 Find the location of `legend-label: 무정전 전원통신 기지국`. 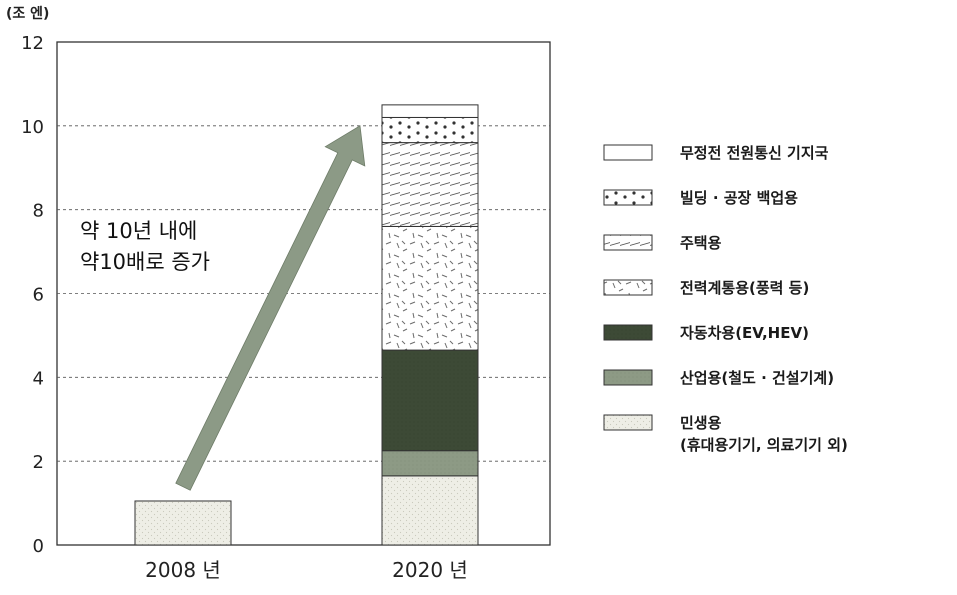

legend-label: 무정전 전원통신 기지국 is located at coordinates (754, 153).